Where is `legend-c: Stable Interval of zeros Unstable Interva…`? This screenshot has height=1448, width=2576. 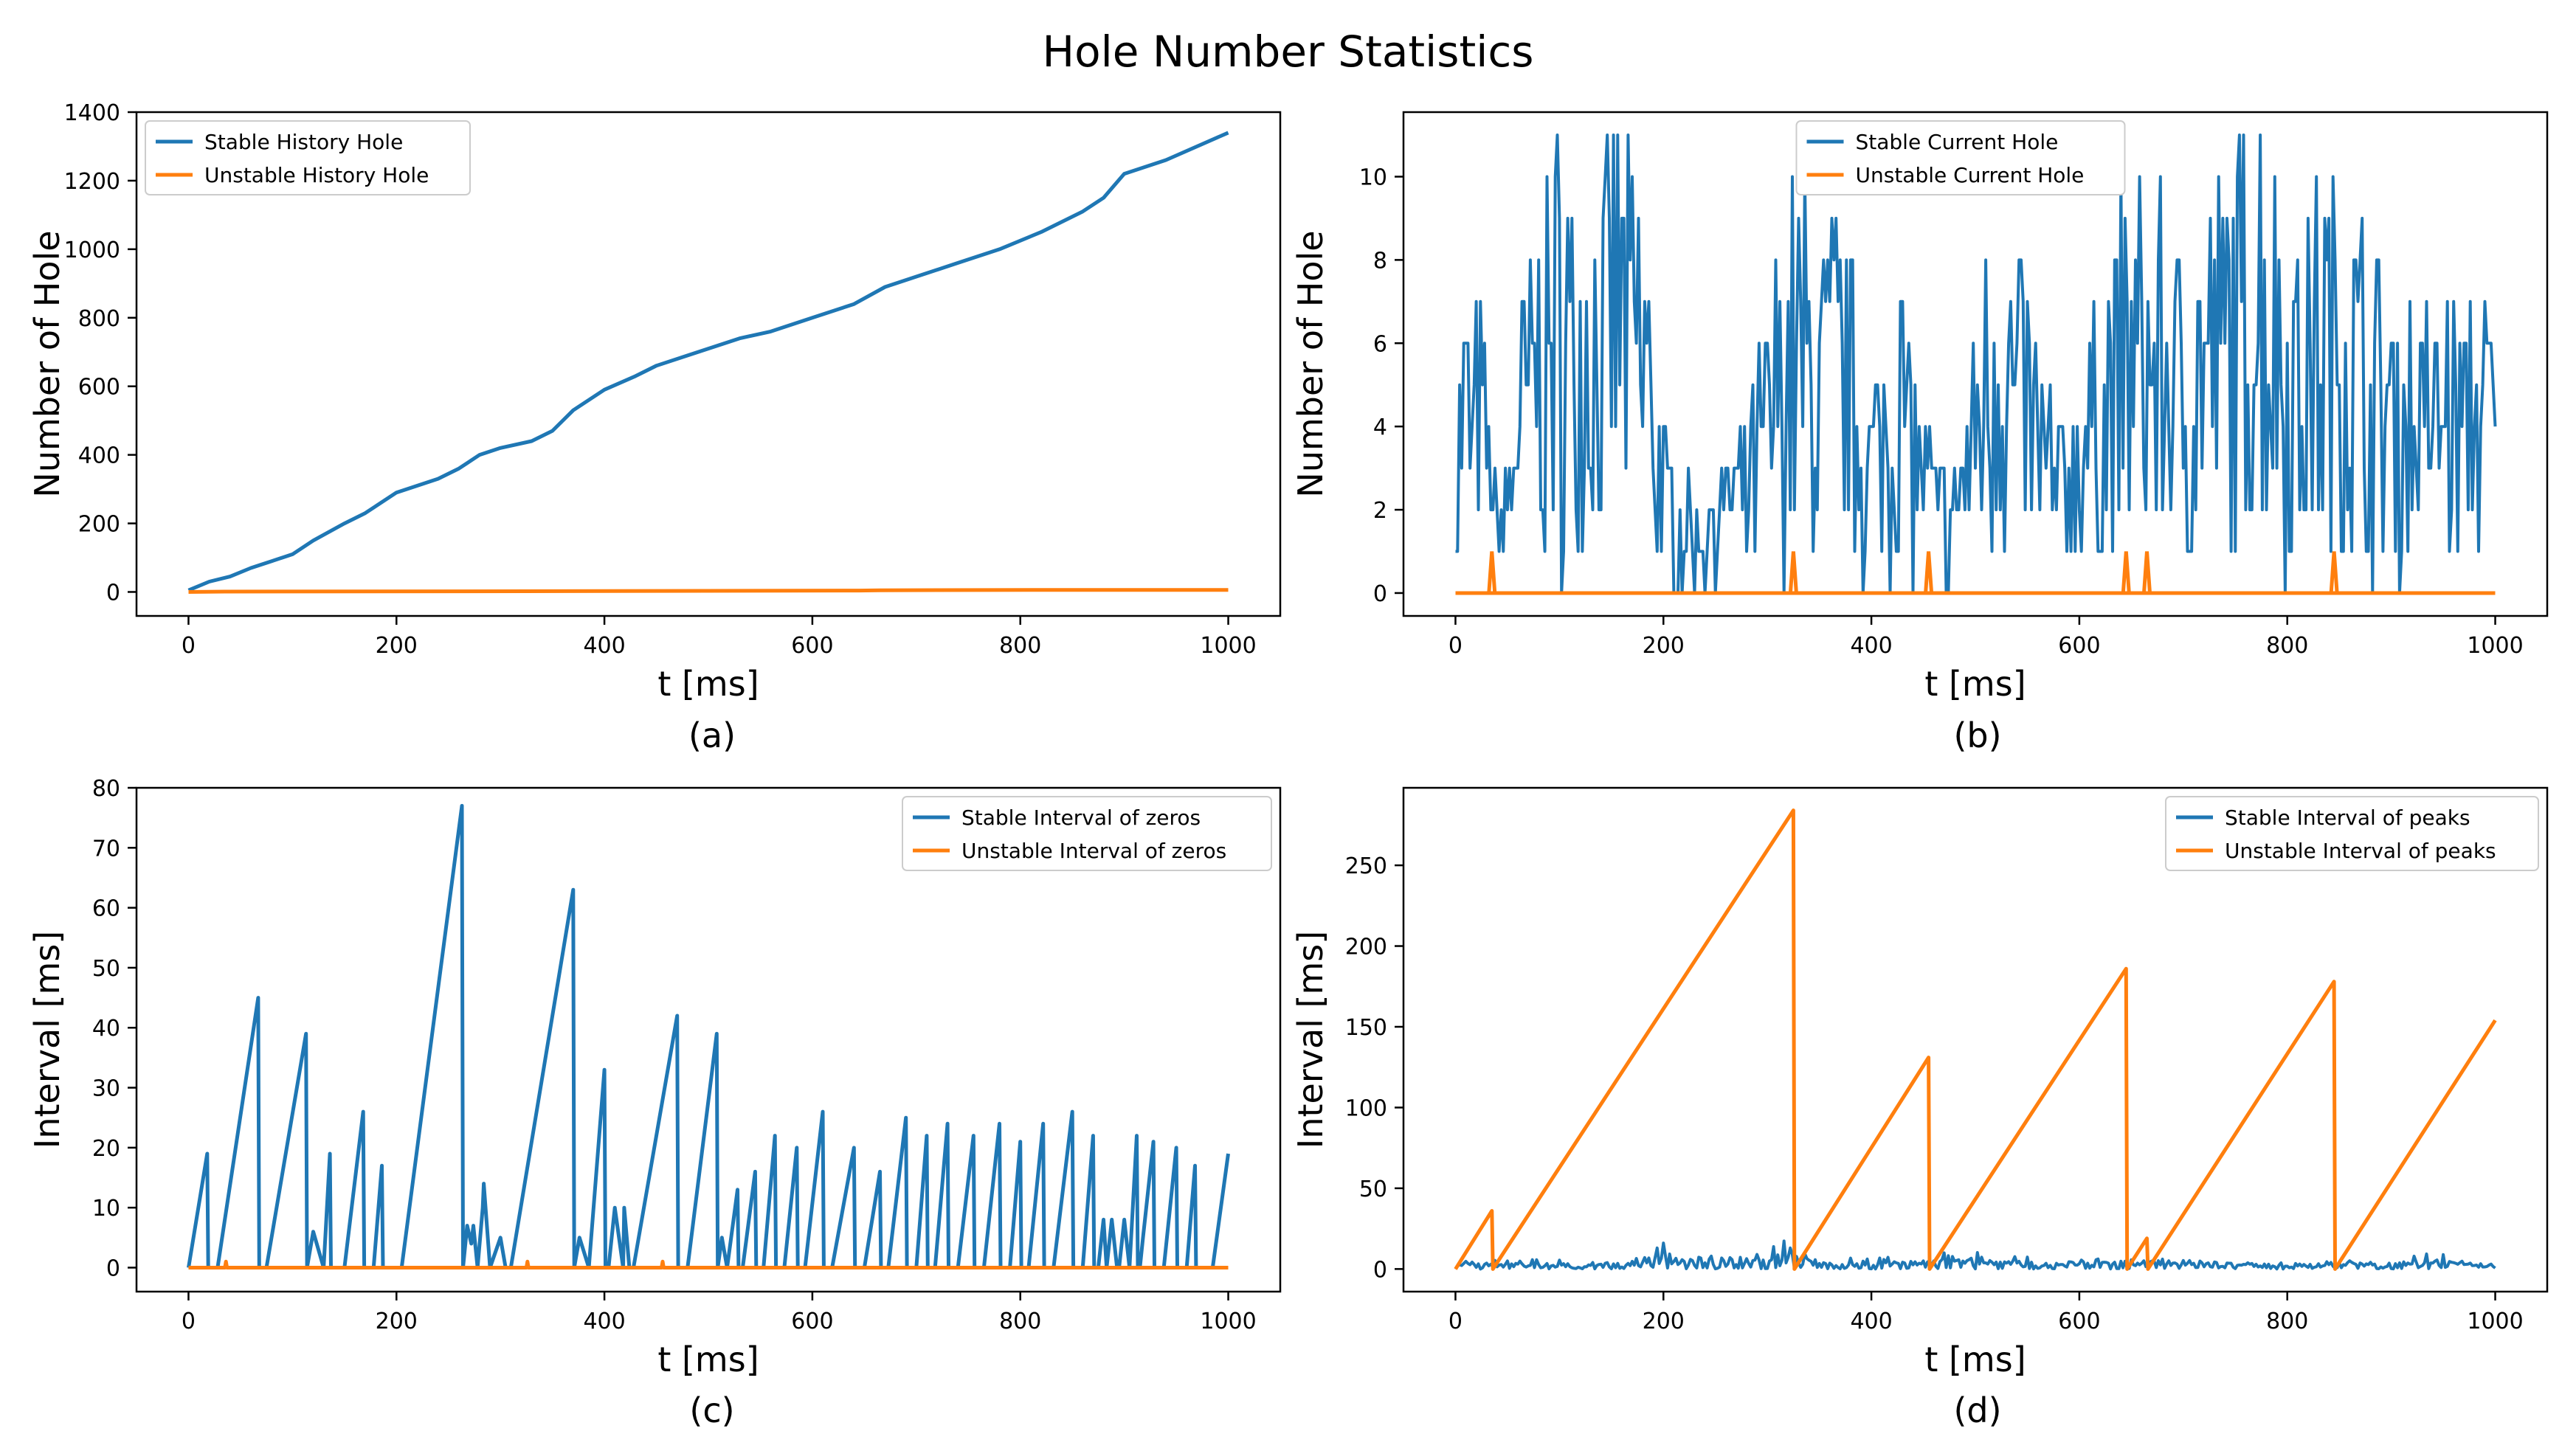
legend-c: Stable Interval of zeros Unstable Interva… is located at coordinates (1087, 833).